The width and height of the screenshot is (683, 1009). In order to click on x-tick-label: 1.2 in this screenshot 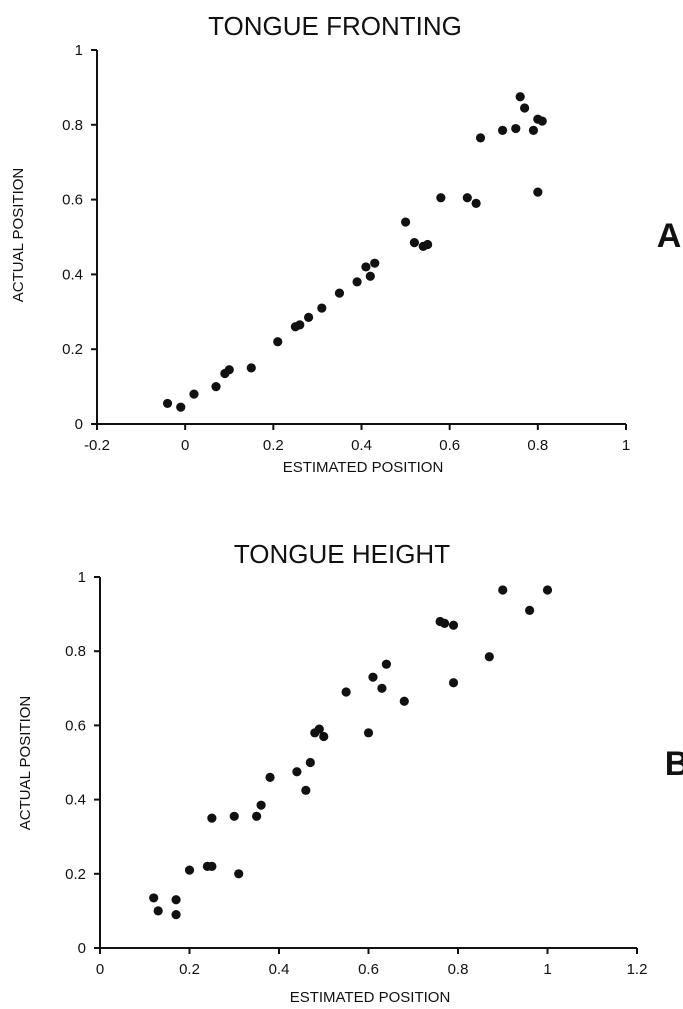, I will do `click(637, 969)`.